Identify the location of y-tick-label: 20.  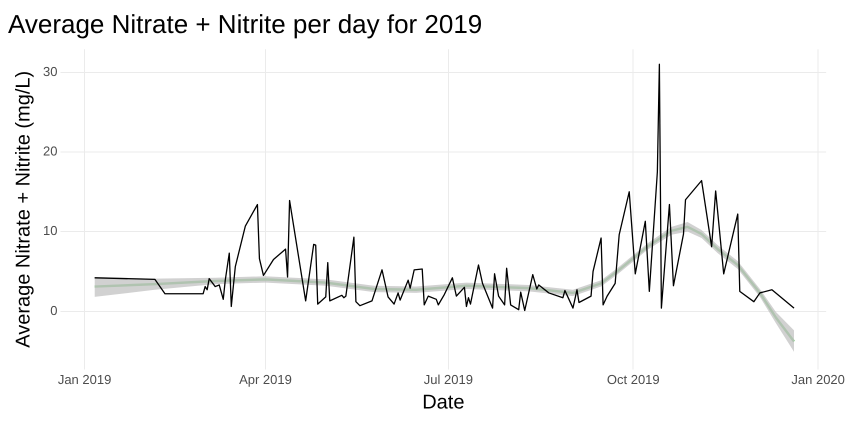
(50, 151).